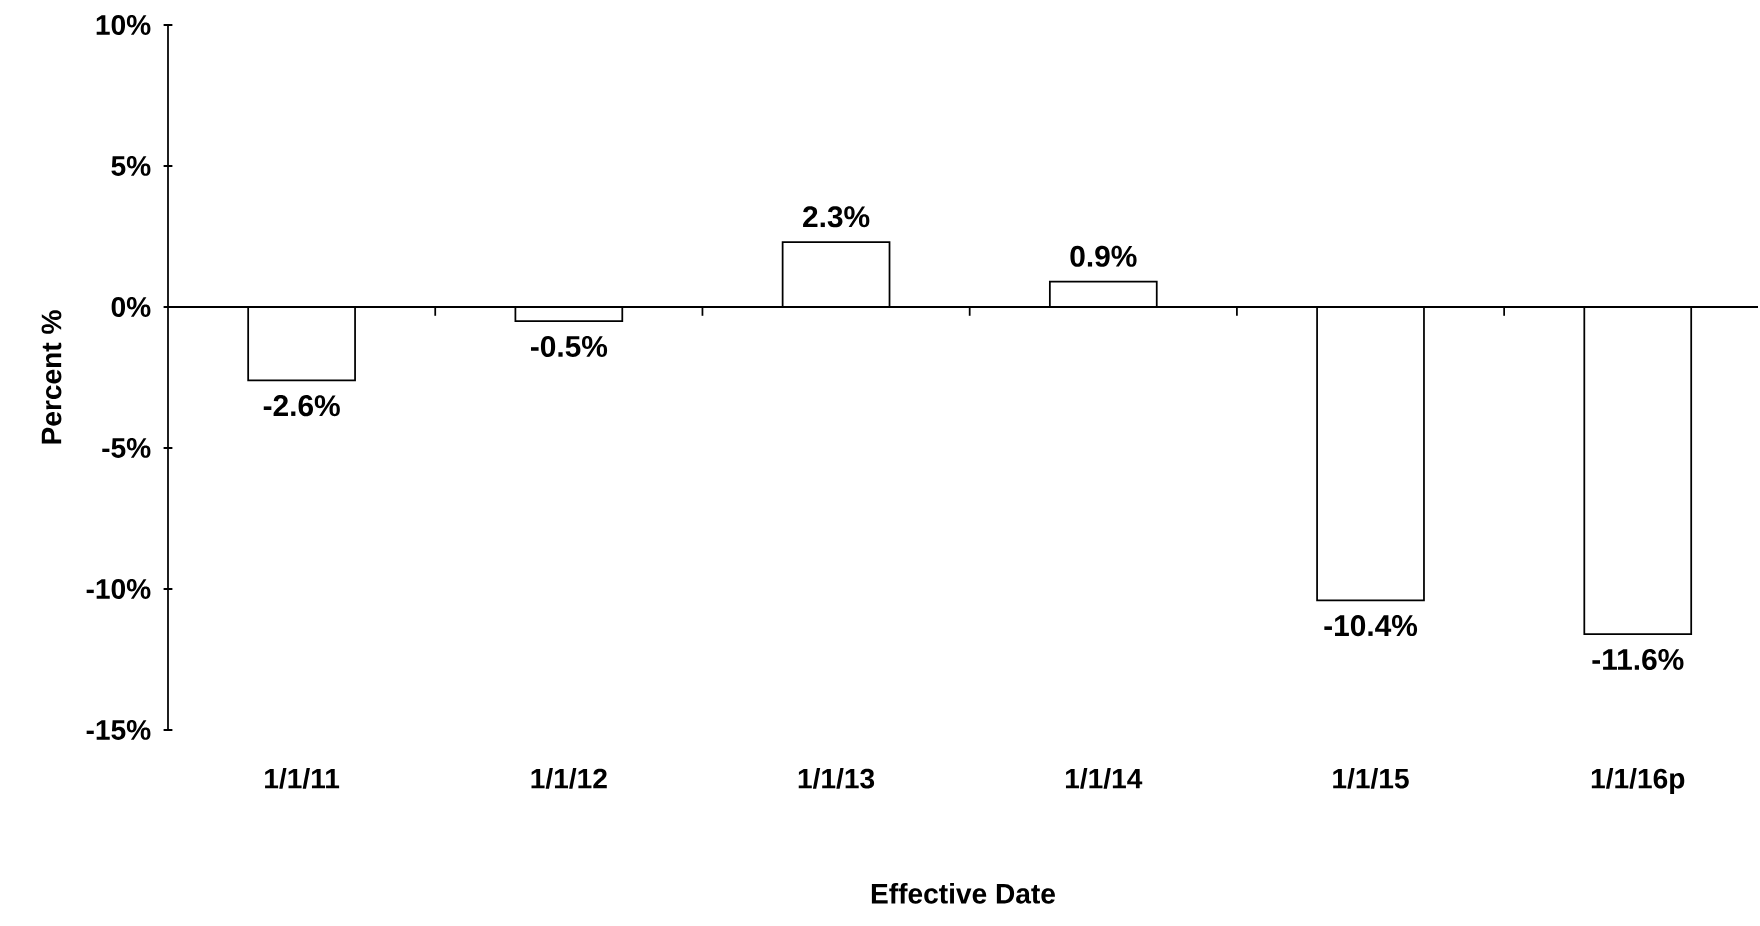 This screenshot has width=1760, height=926. I want to click on x-tick-label: 1/1/14, so click(1104, 778).